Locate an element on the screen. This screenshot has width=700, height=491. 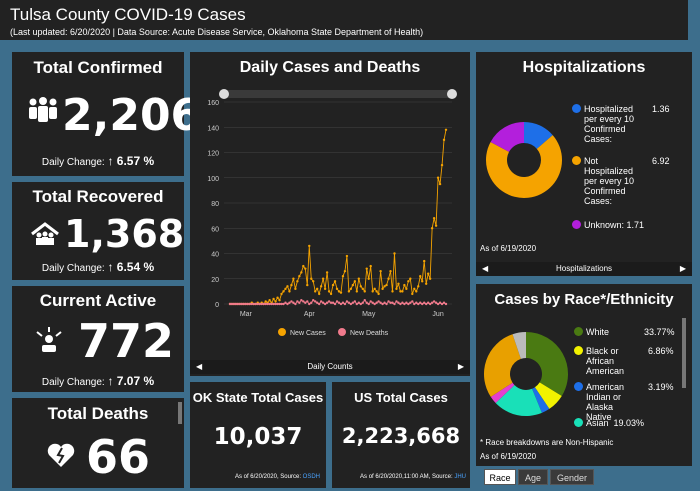
source-link: JHU is located at coordinates (460, 477).